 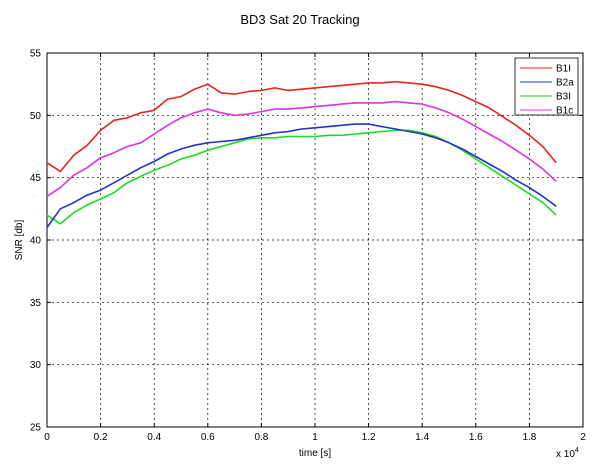 What do you see at coordinates (154, 437) in the screenshot?
I see `x-tick-label: 0.4` at bounding box center [154, 437].